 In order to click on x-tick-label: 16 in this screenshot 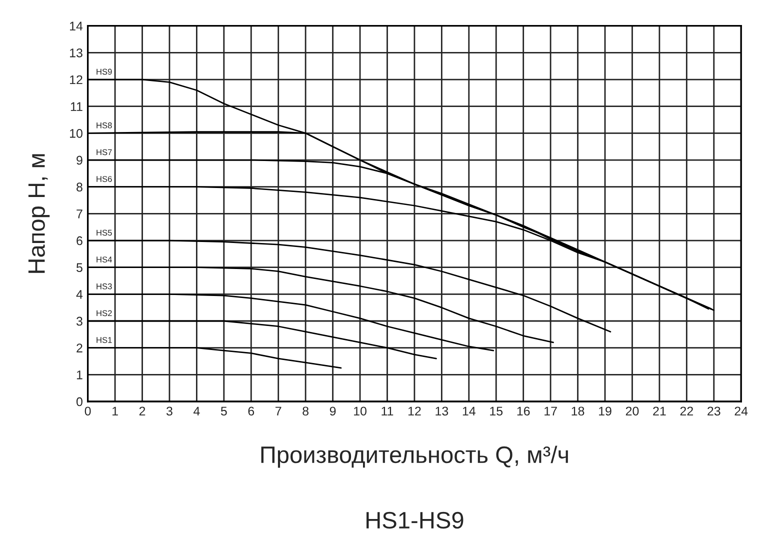, I will do `click(523, 411)`.